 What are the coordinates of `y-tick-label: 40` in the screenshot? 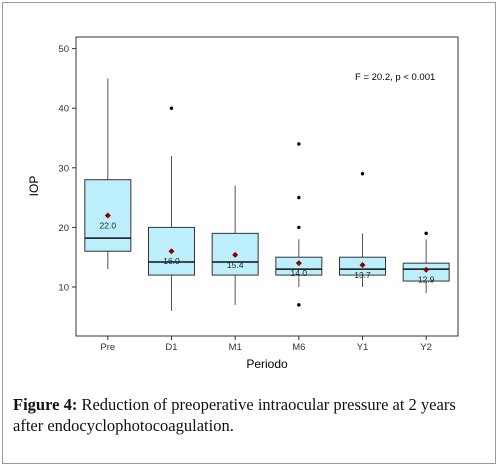 It's located at (63, 109).